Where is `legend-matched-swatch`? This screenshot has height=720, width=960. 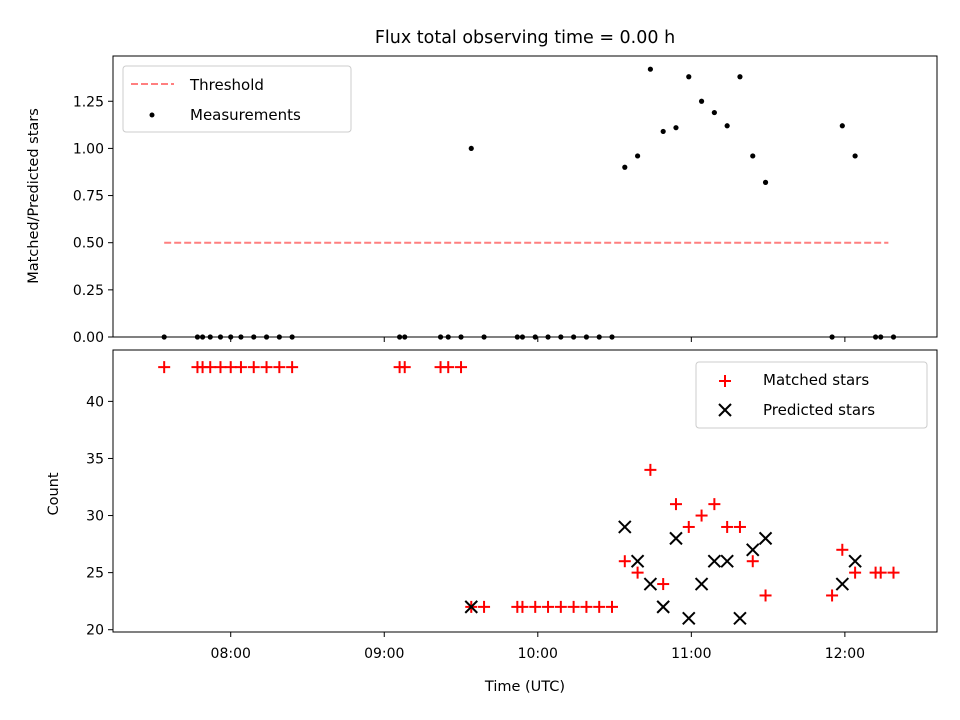 legend-matched-swatch is located at coordinates (725, 381).